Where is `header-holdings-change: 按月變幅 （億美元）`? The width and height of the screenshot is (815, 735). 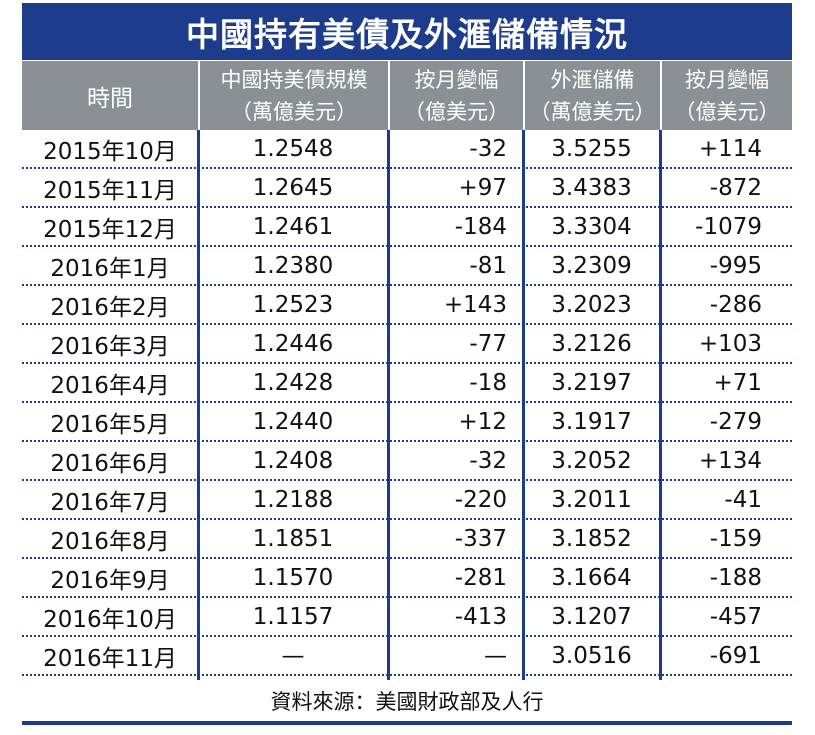 header-holdings-change: 按月變幅 （億美元） is located at coordinates (456, 95).